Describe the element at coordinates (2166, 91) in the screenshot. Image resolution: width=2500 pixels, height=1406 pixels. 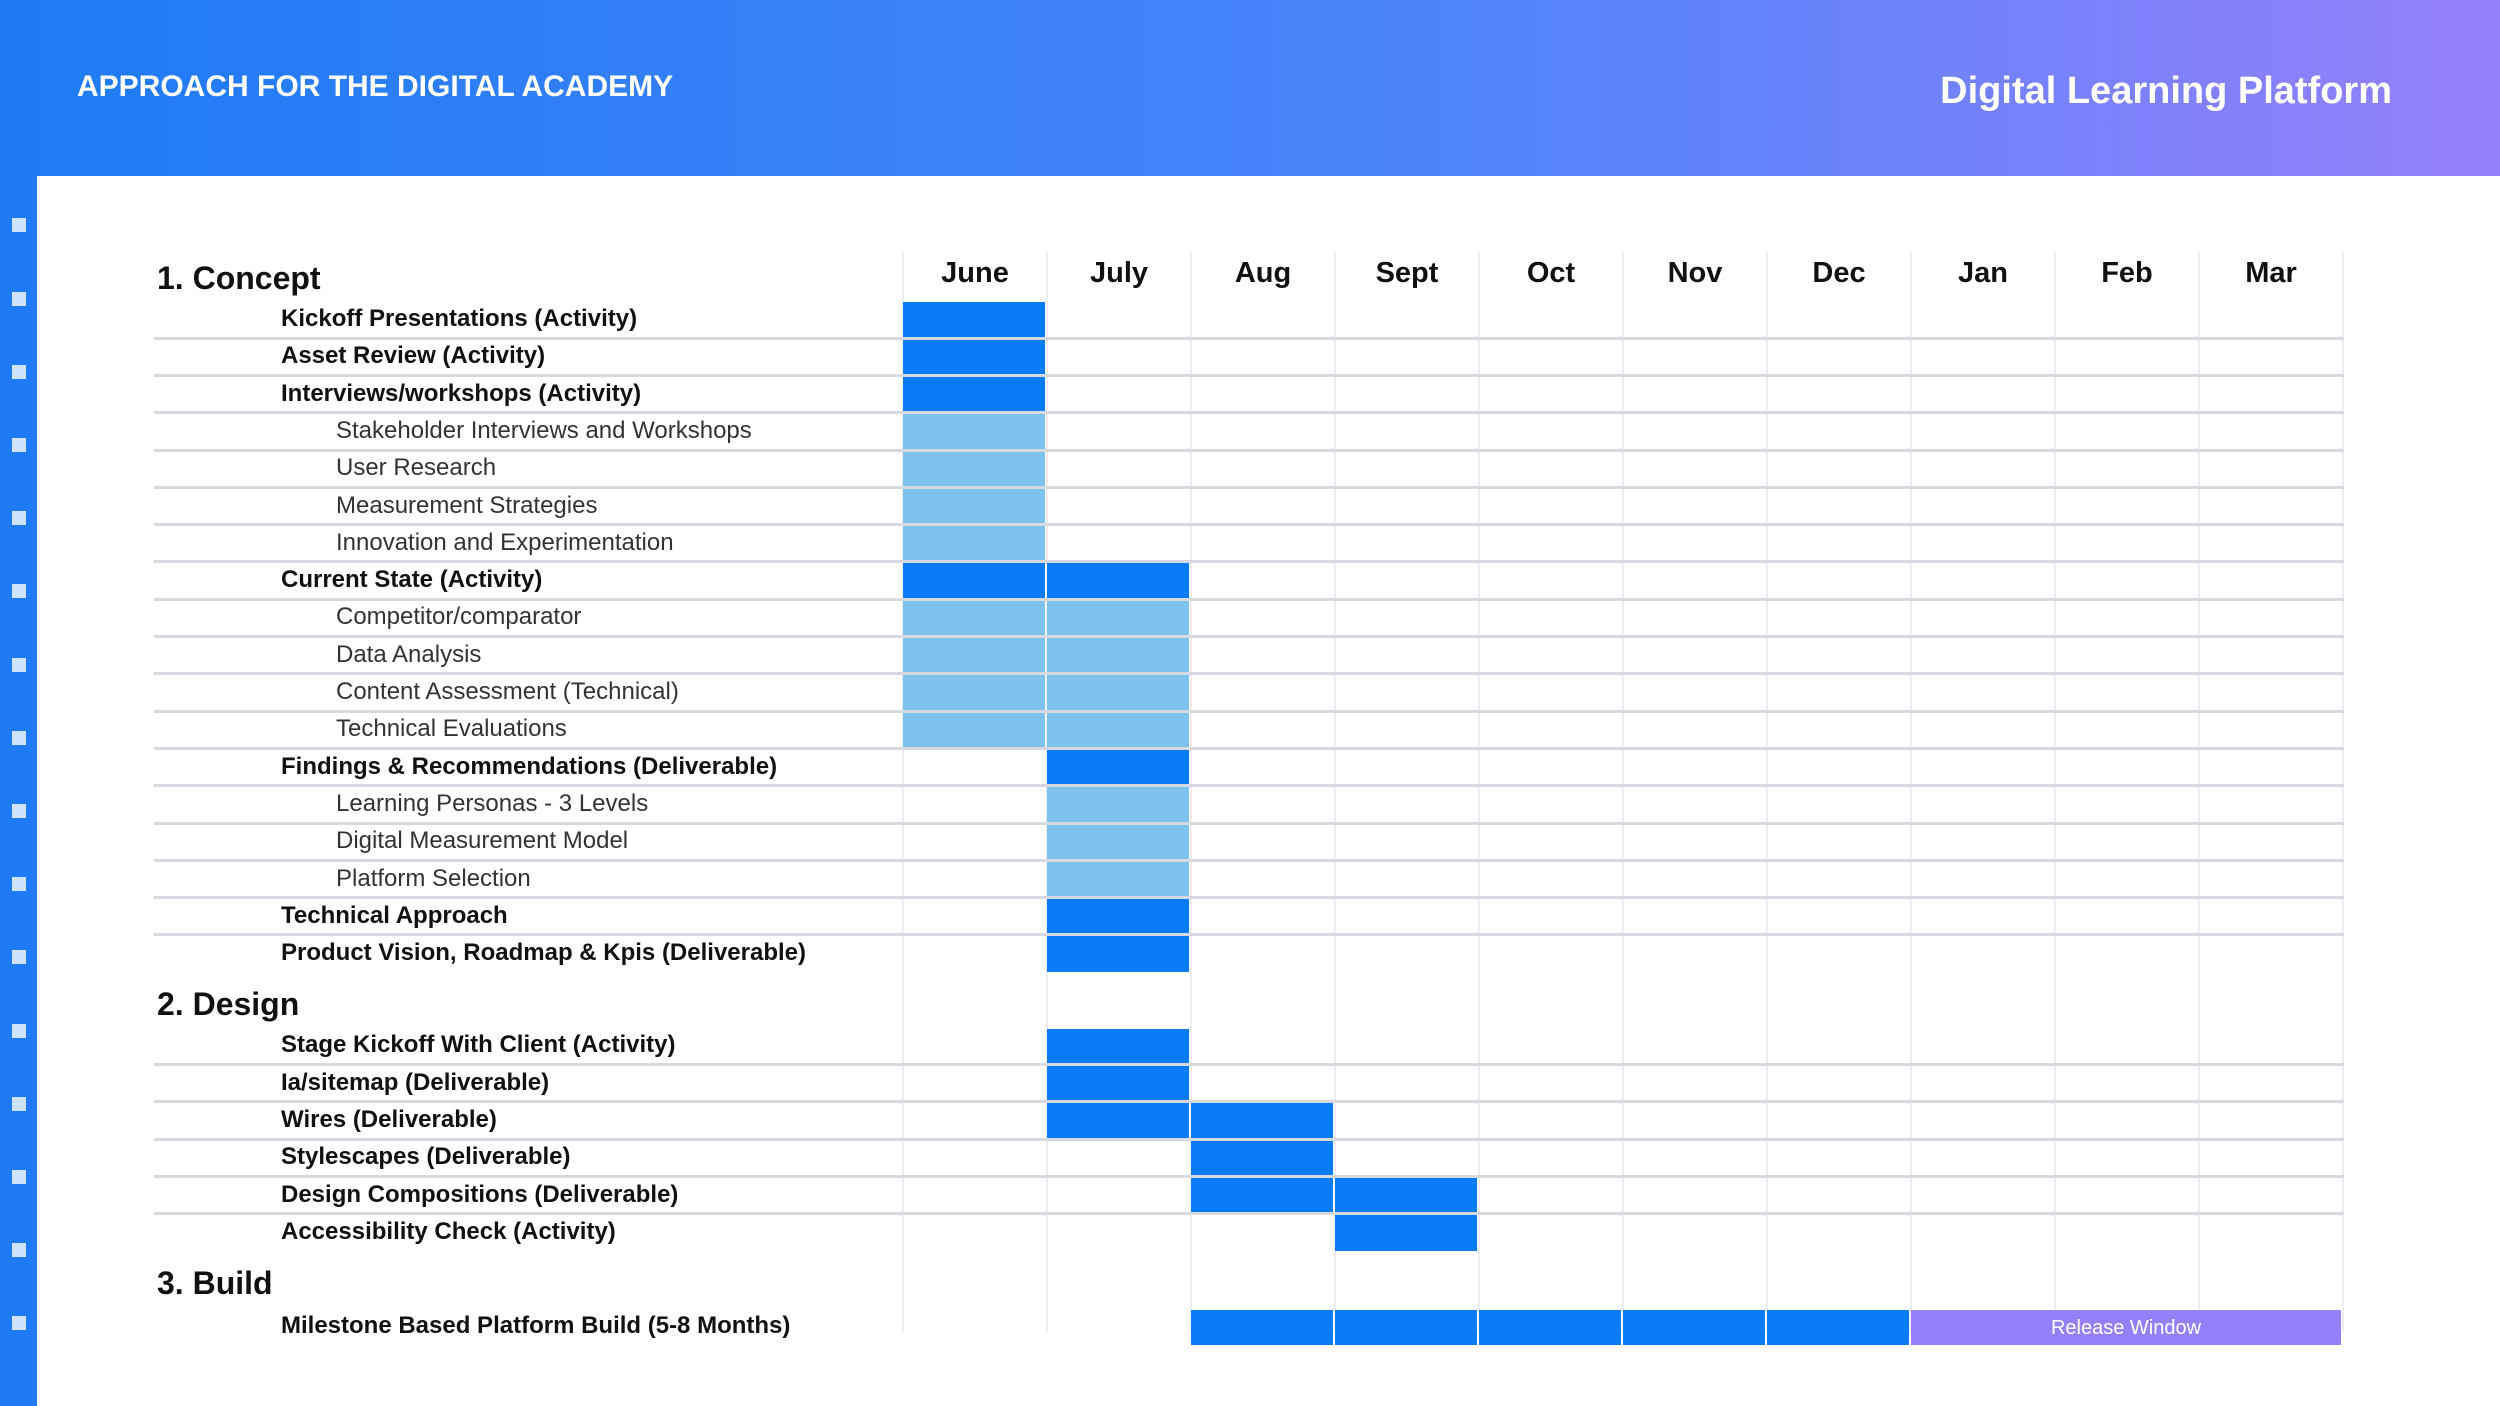
I see `brand-title: Digital Learning Platform` at that location.